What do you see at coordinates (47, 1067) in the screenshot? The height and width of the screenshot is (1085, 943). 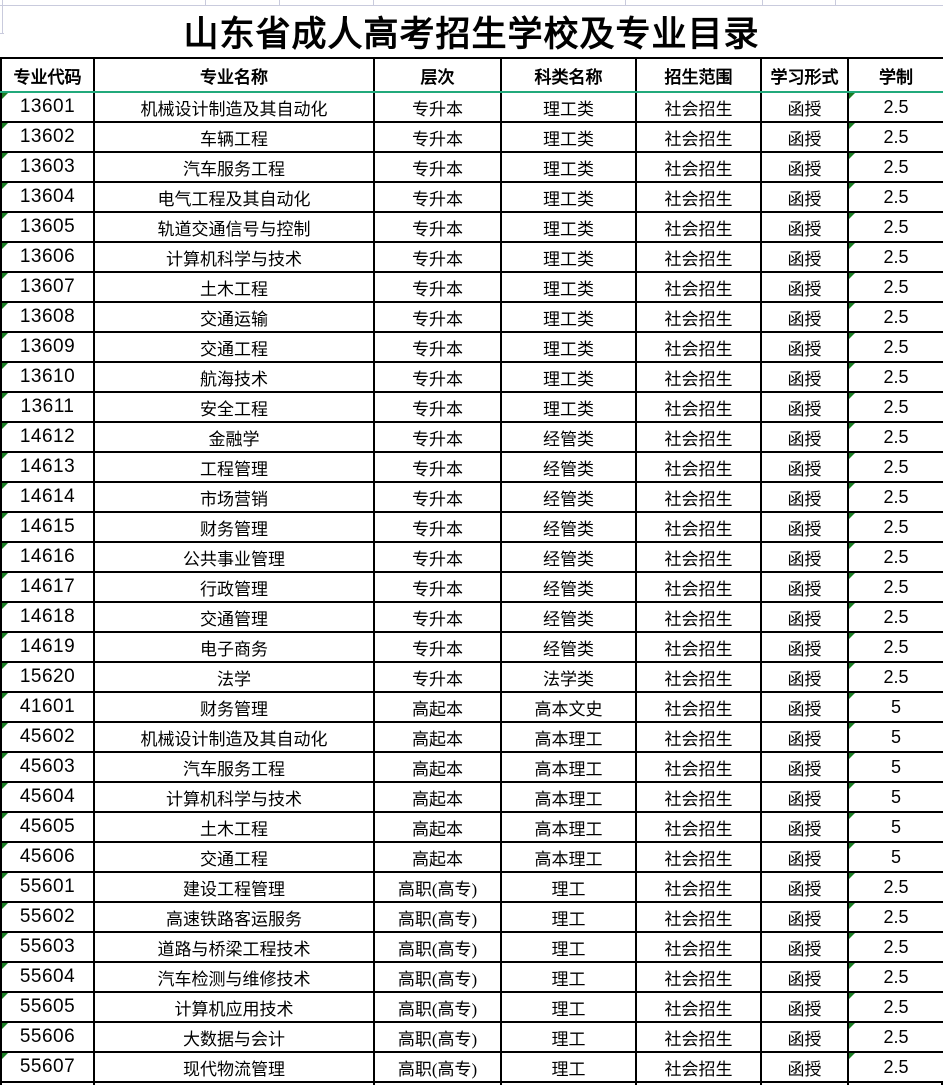 I see `cell-major-code: 55607` at bounding box center [47, 1067].